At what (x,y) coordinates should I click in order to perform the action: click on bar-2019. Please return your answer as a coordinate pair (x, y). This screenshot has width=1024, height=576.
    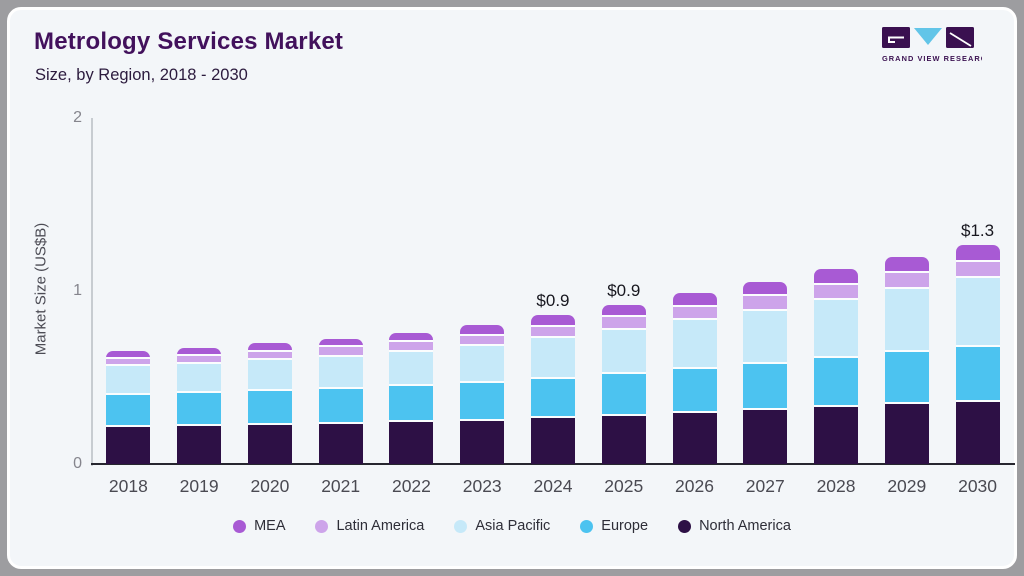
    Looking at the image, I should click on (199, 291).